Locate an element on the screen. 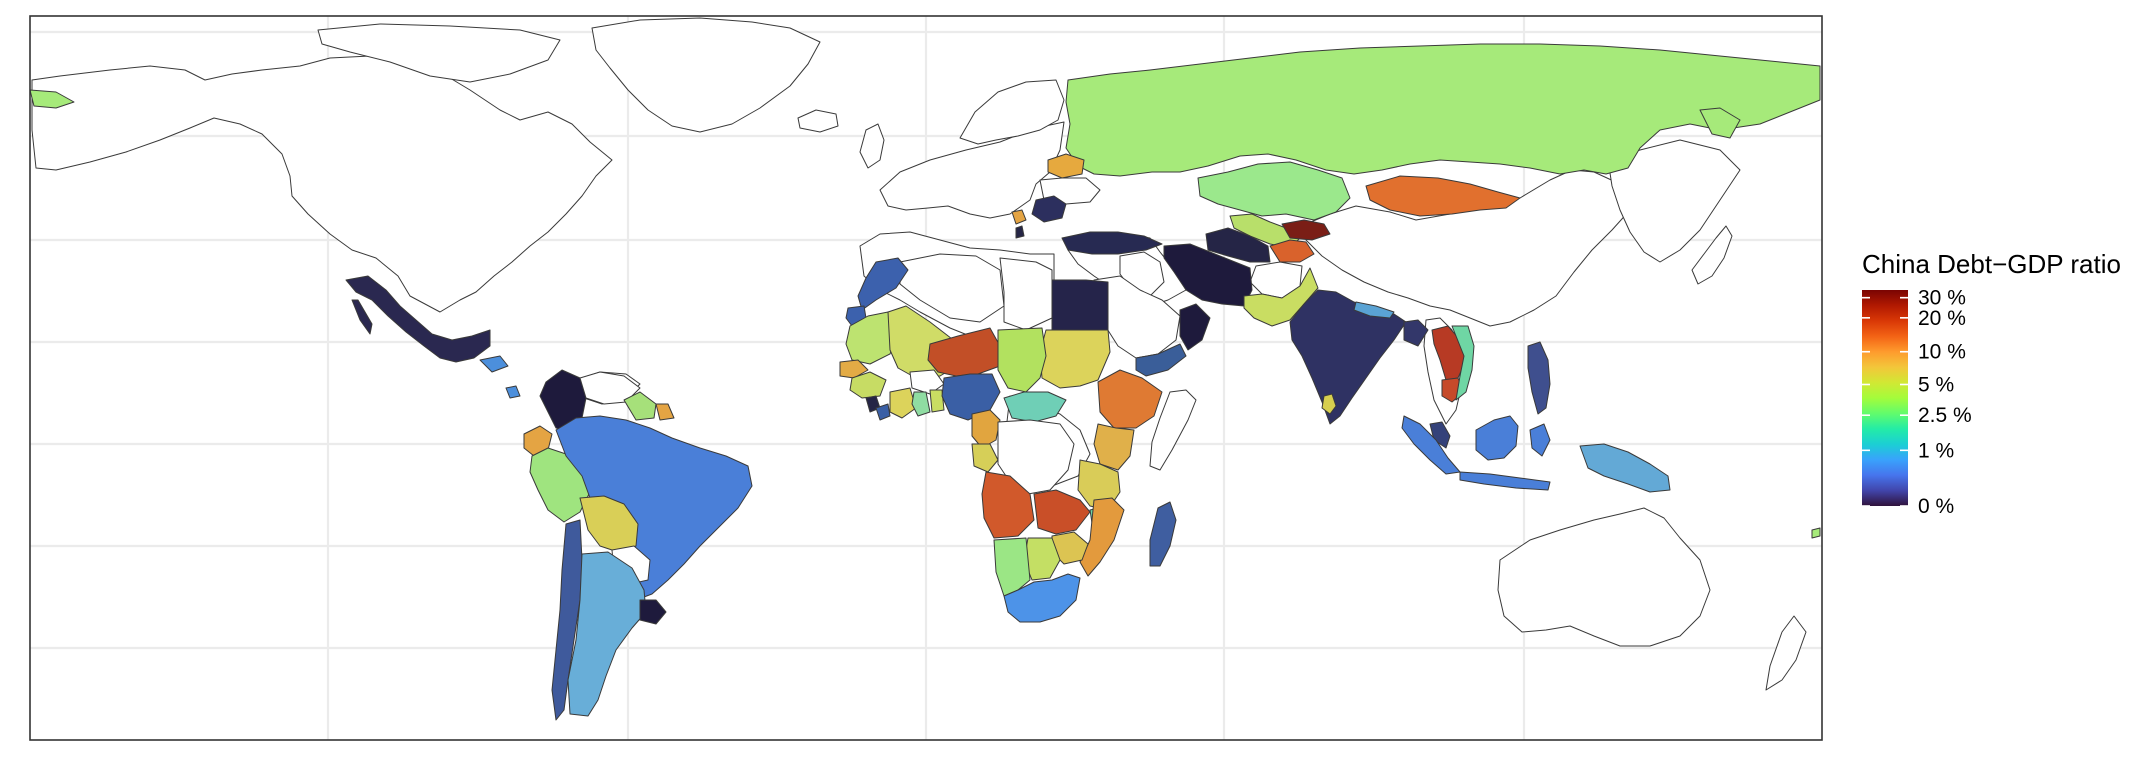  country-burkina is located at coordinates (927, 382).